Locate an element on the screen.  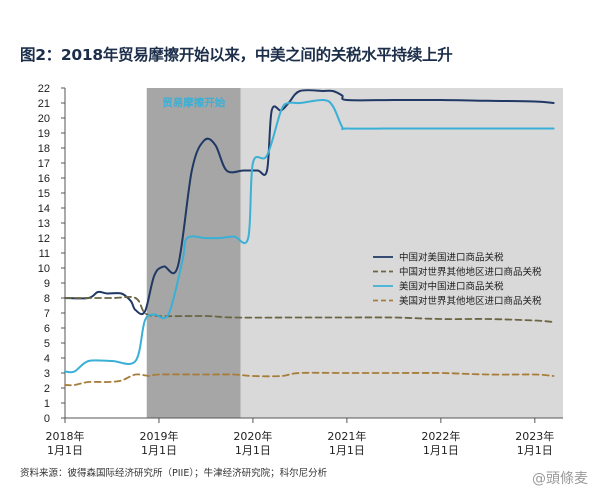
y-tick-label: 15 is located at coordinates (44, 194).